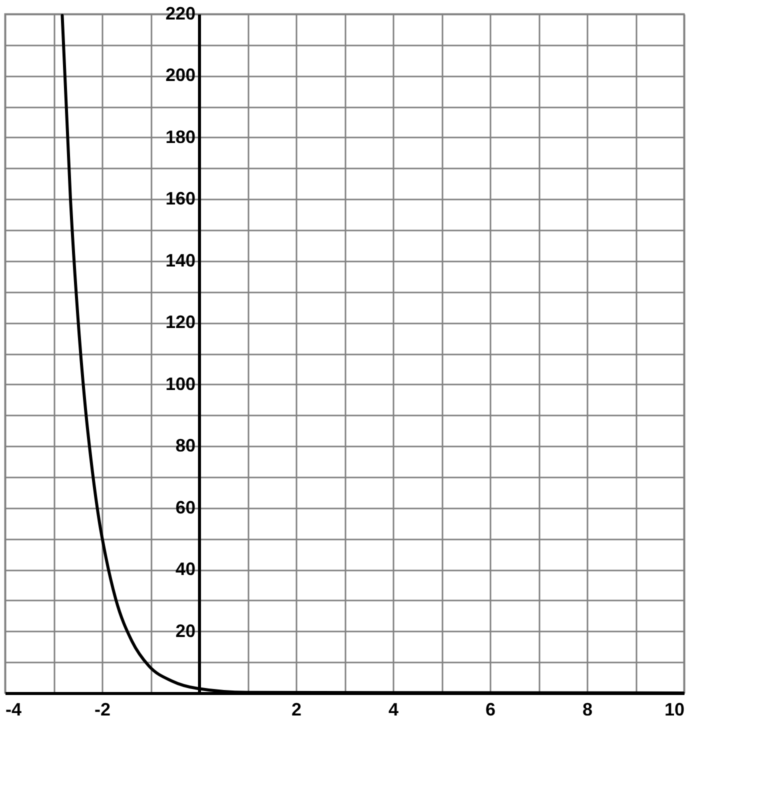 This screenshot has height=786, width=762. What do you see at coordinates (296, 710) in the screenshot?
I see `x-tick-label: 2` at bounding box center [296, 710].